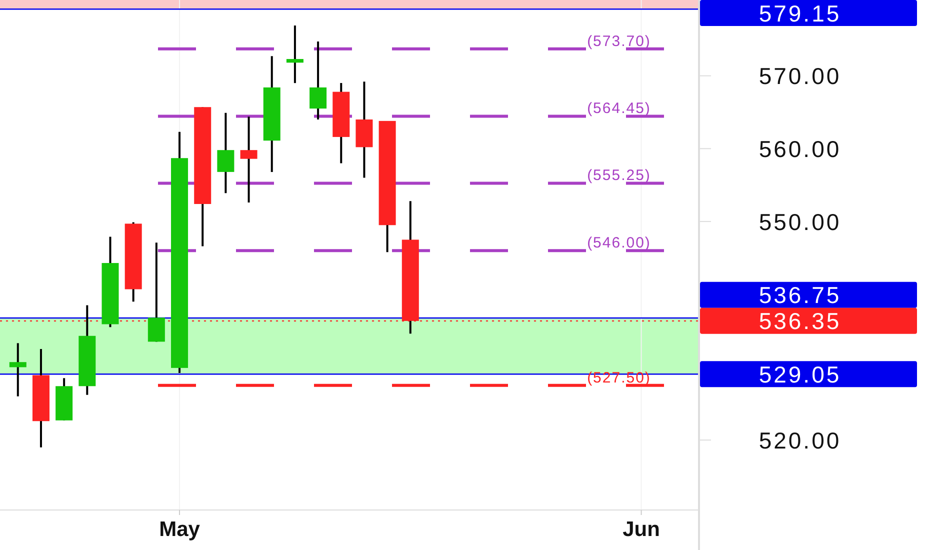  I want to click on y-tick-label: 560.00, so click(800, 149).